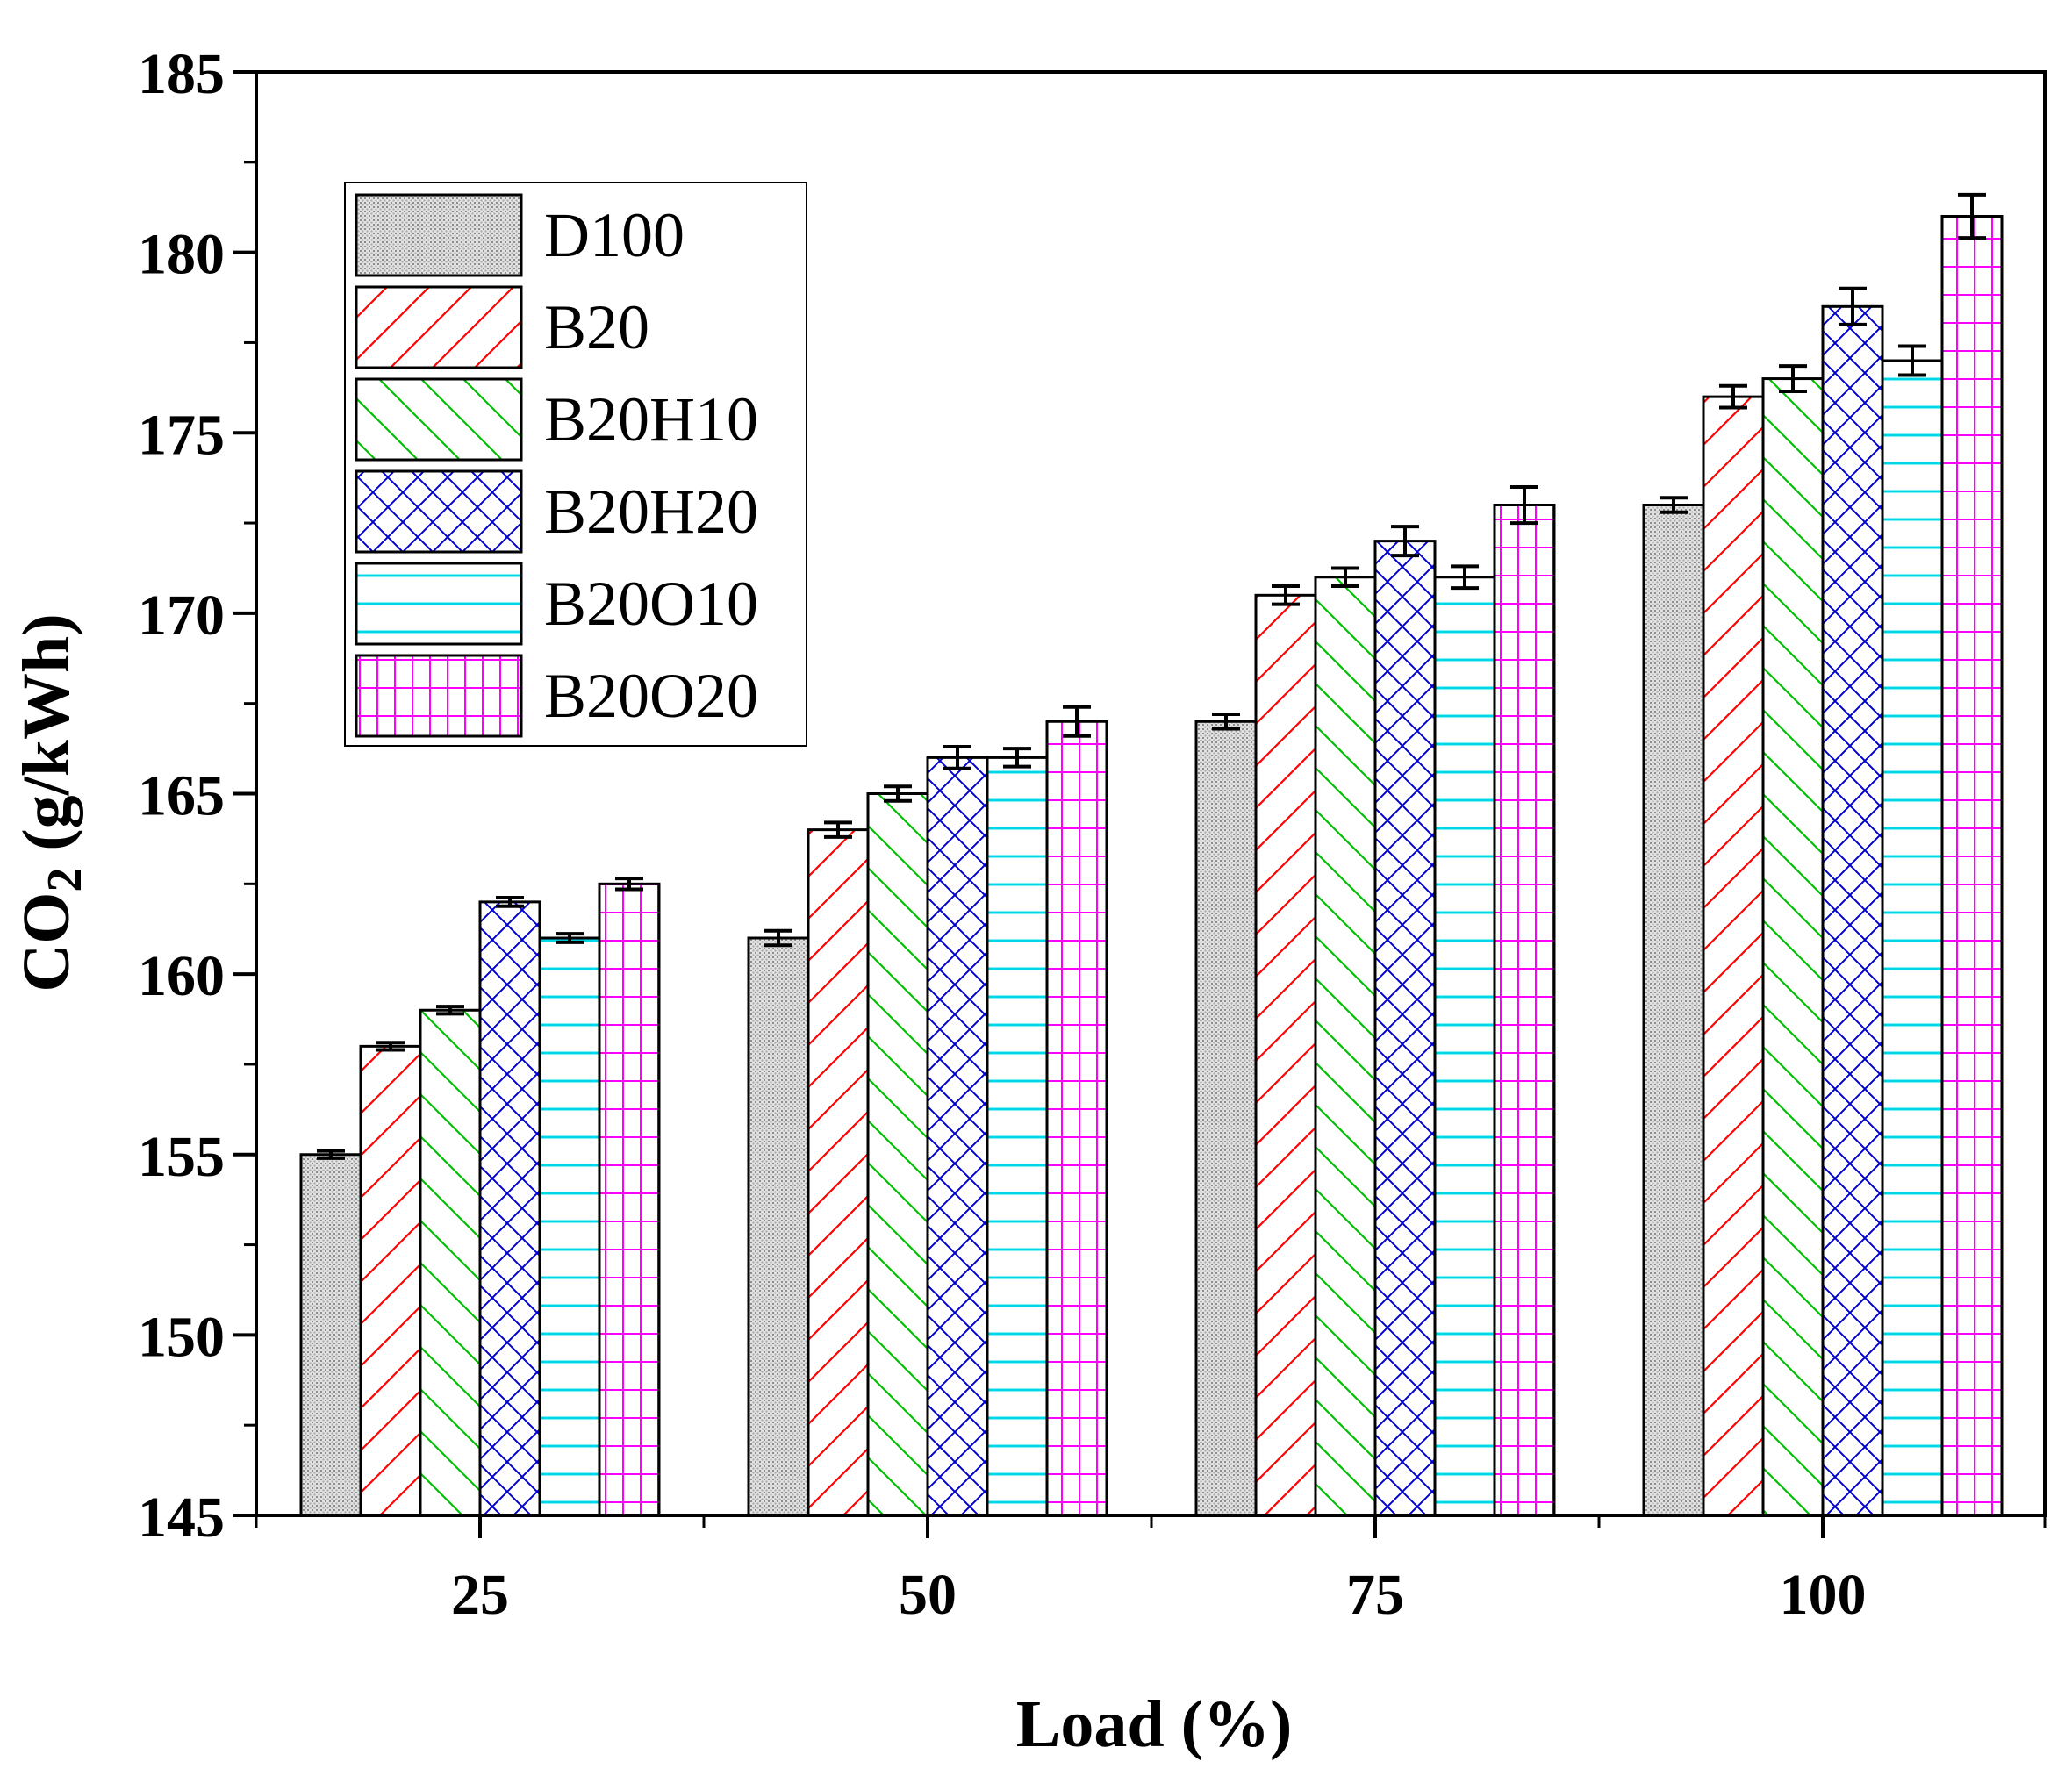 The image size is (2072, 1776). What do you see at coordinates (439, 419) in the screenshot?
I see `legend-swatch-b20h10` at bounding box center [439, 419].